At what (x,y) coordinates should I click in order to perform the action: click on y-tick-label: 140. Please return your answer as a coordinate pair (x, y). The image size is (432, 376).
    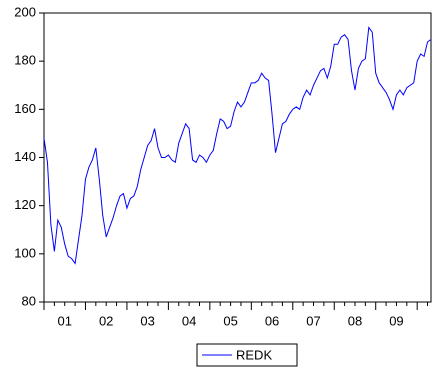
    Looking at the image, I should click on (25, 156).